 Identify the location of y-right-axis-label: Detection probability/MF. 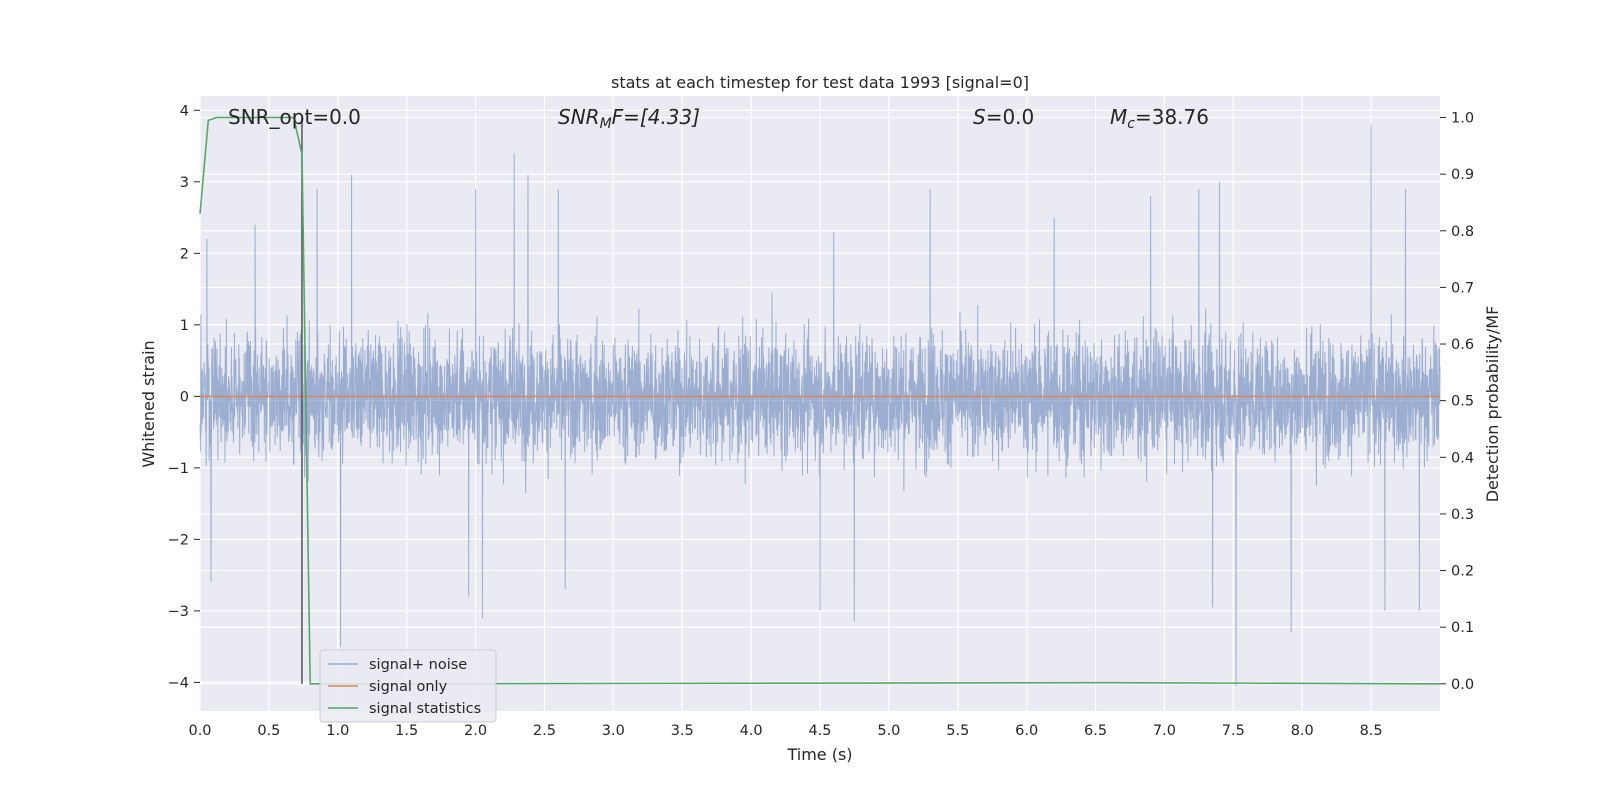
(1492, 404).